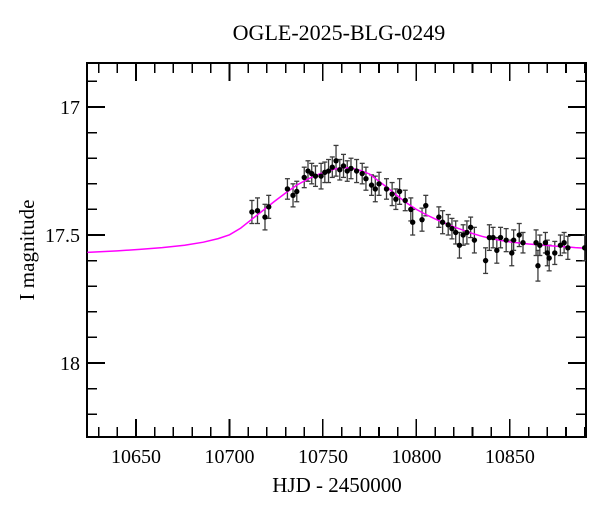 The width and height of the screenshot is (600, 517). I want to click on x-tick-label: 10700, so click(229, 457).